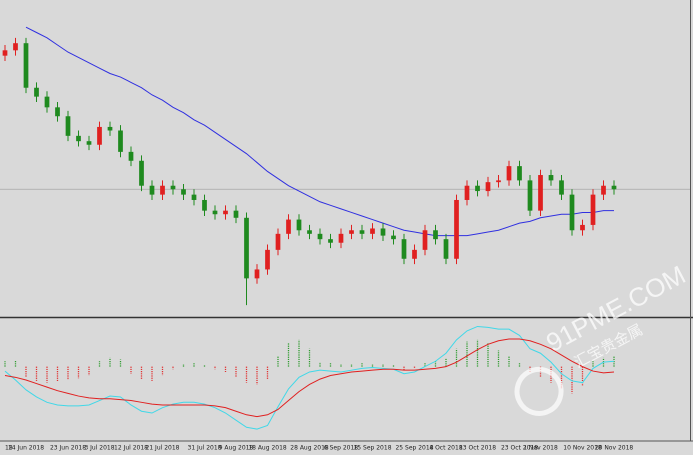 This screenshot has height=455, width=693. Describe the element at coordinates (445, 448) in the screenshot. I see `x-tick-label: 4 Oct 2018` at that location.